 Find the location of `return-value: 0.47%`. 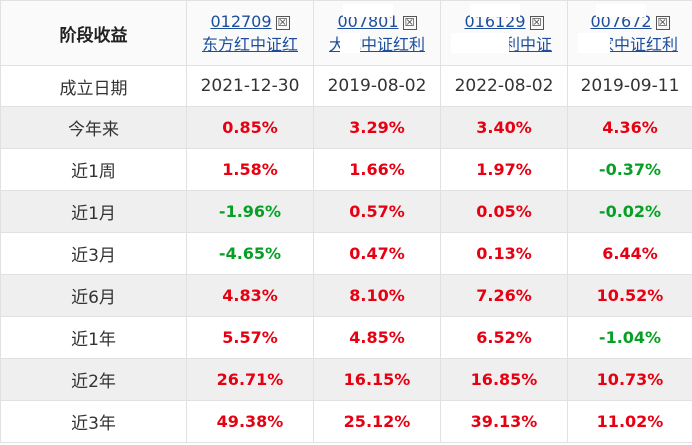

return-value: 0.47% is located at coordinates (377, 253).